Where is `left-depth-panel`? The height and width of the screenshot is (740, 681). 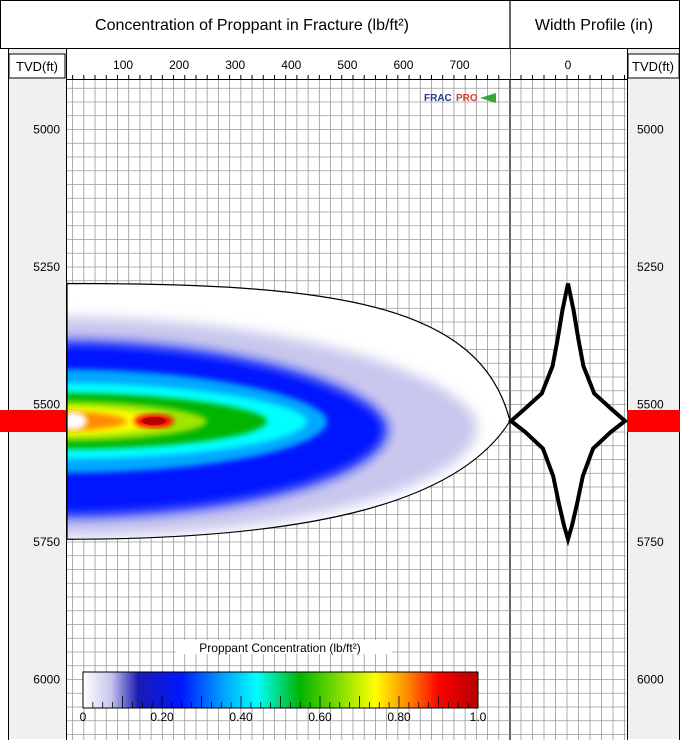 left-depth-panel is located at coordinates (37, 394).